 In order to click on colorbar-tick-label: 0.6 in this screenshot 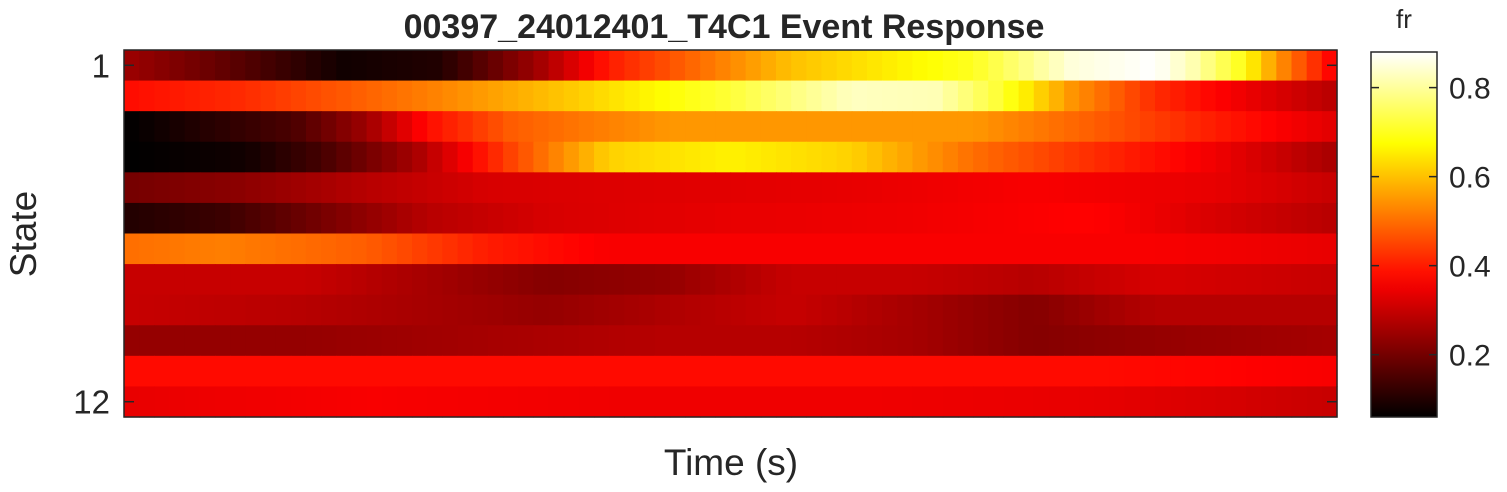, I will do `click(1470, 178)`.